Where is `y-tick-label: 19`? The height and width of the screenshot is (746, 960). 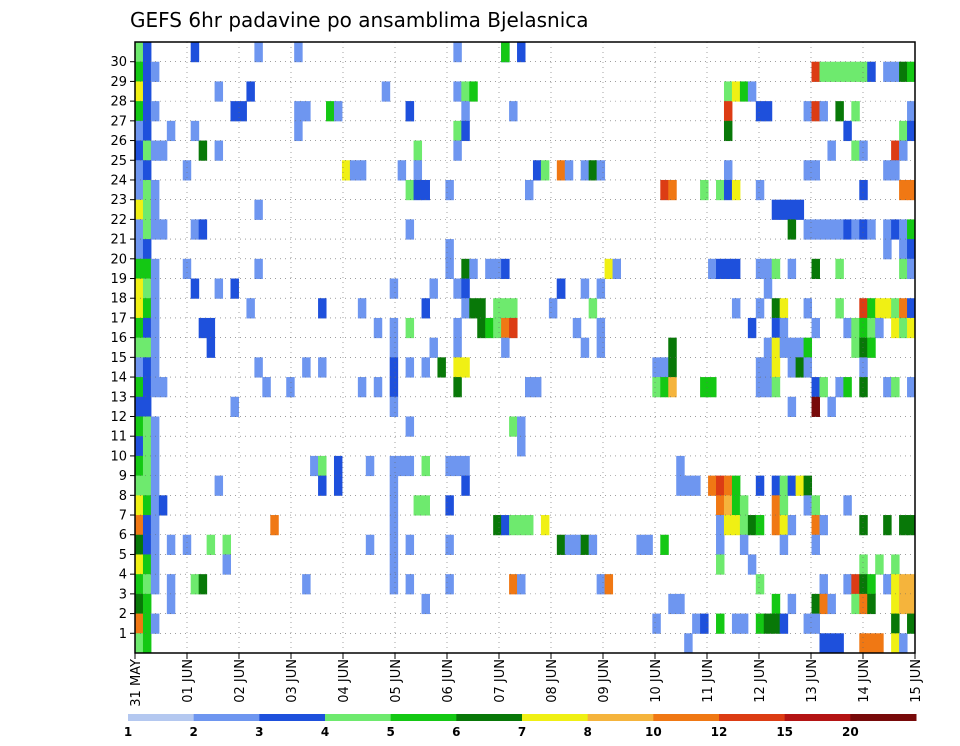
y-tick-label: 19 is located at coordinates (118, 279).